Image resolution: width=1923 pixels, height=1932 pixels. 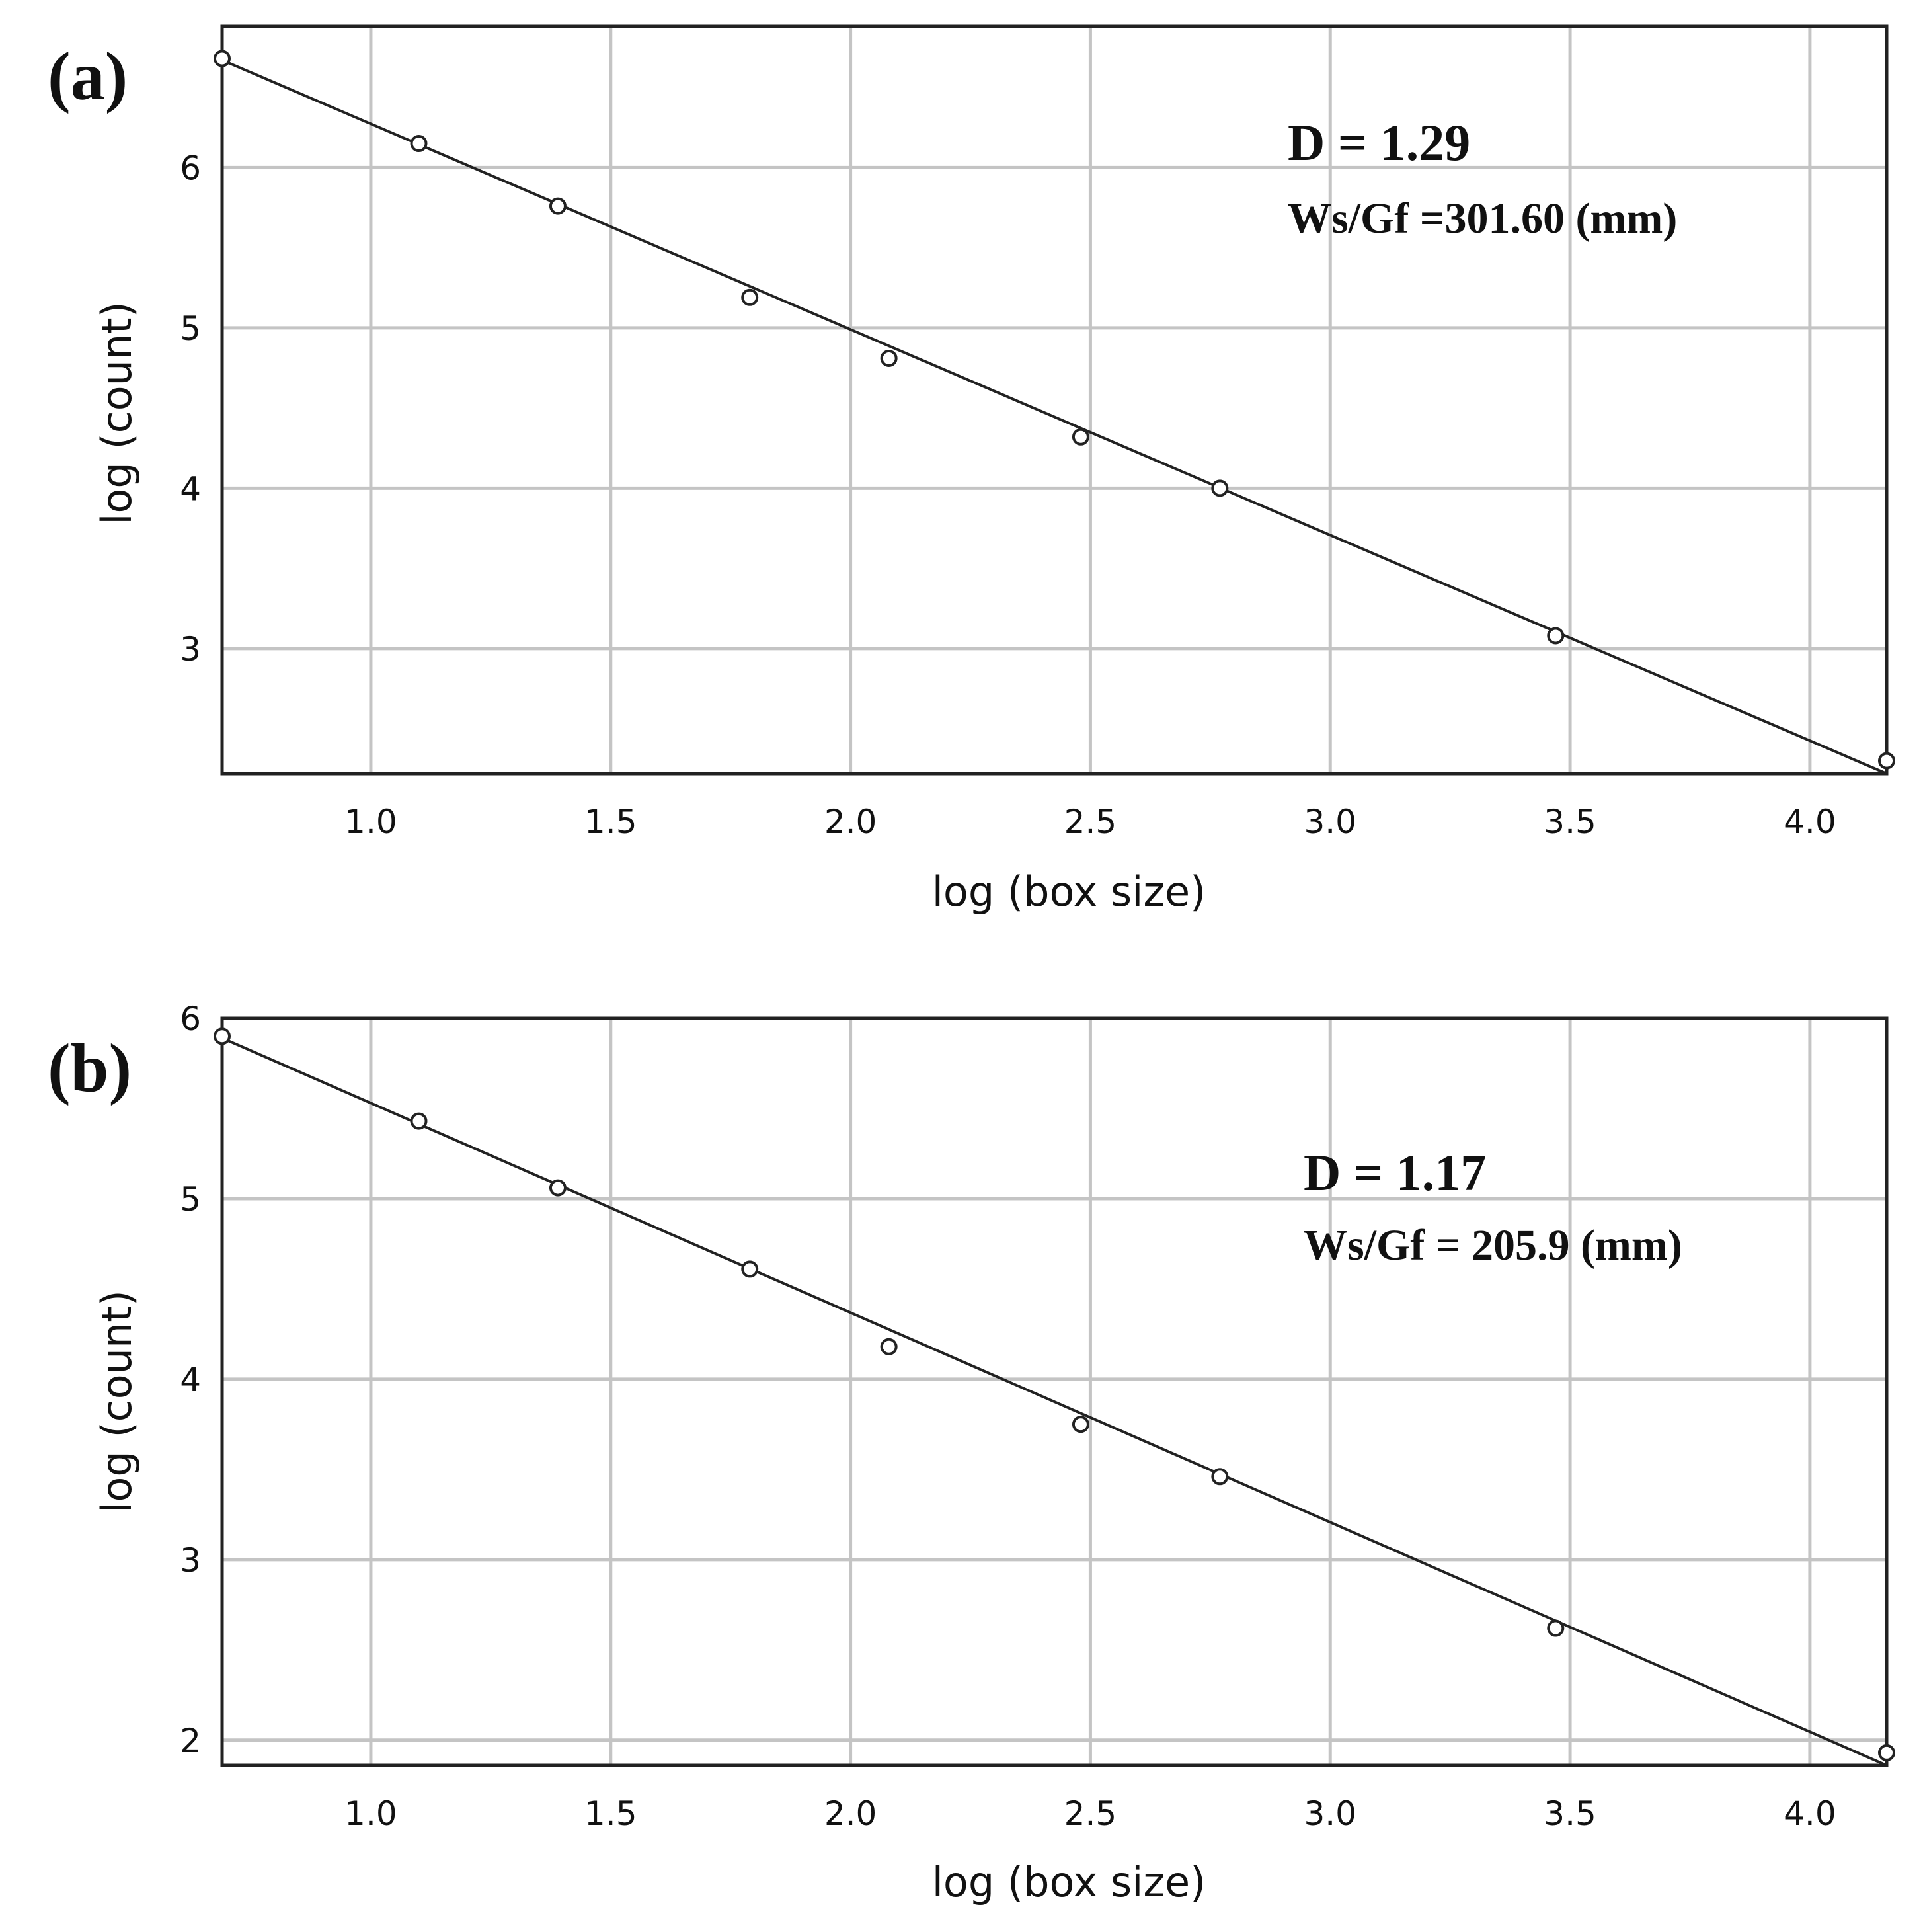 I want to click on y-tick-label-a: 4, so click(x=190, y=488).